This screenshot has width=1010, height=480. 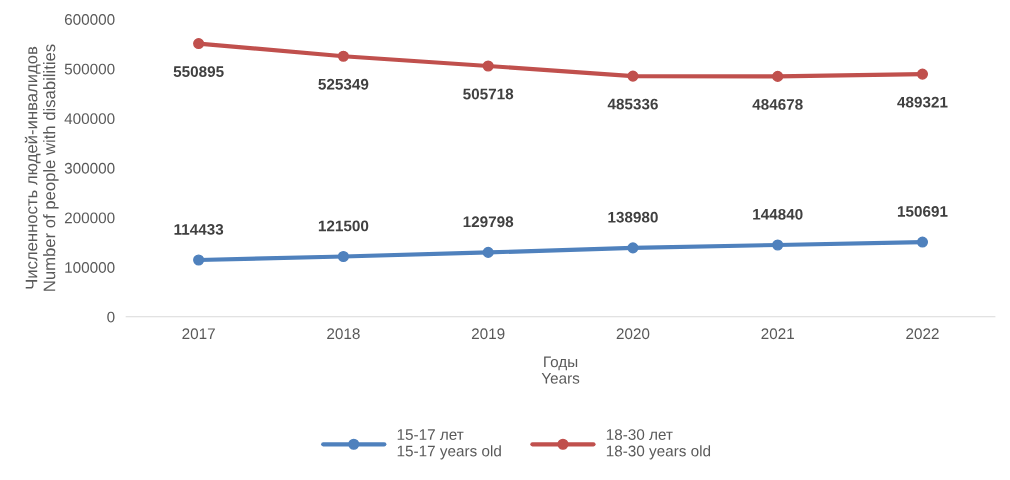 What do you see at coordinates (199, 229) in the screenshot?
I see `data-label: 114433` at bounding box center [199, 229].